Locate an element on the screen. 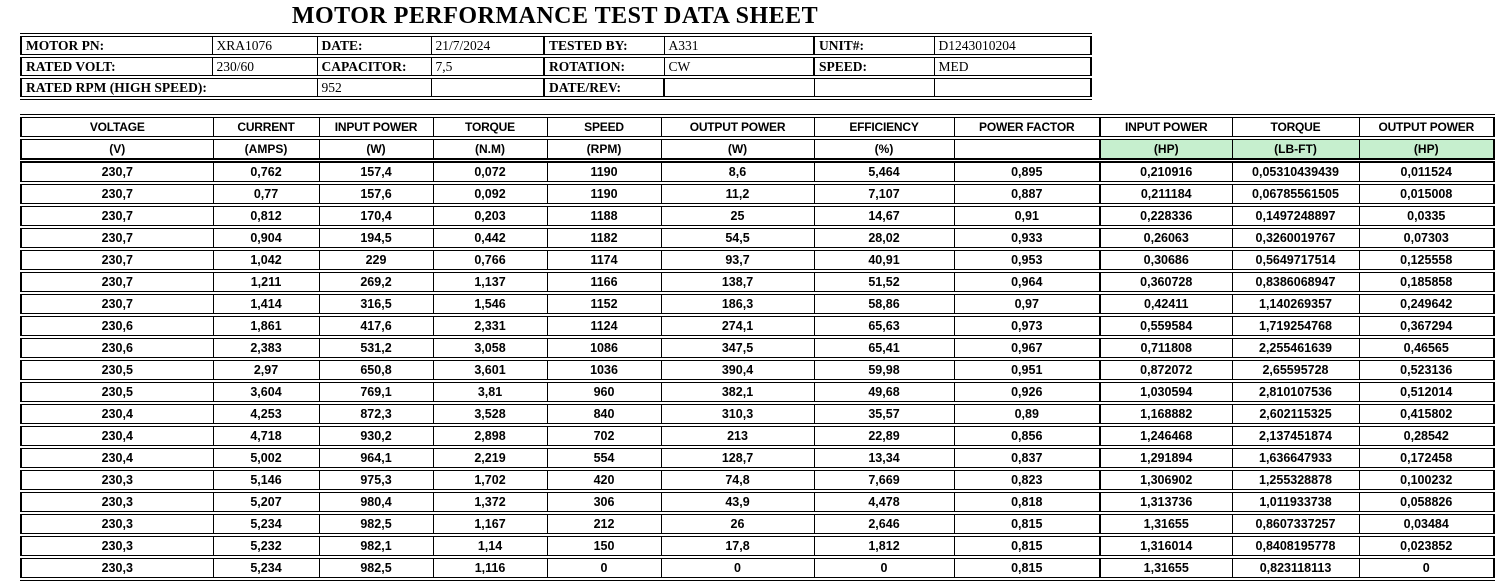  table-cell: 0,823 is located at coordinates (1027, 480).